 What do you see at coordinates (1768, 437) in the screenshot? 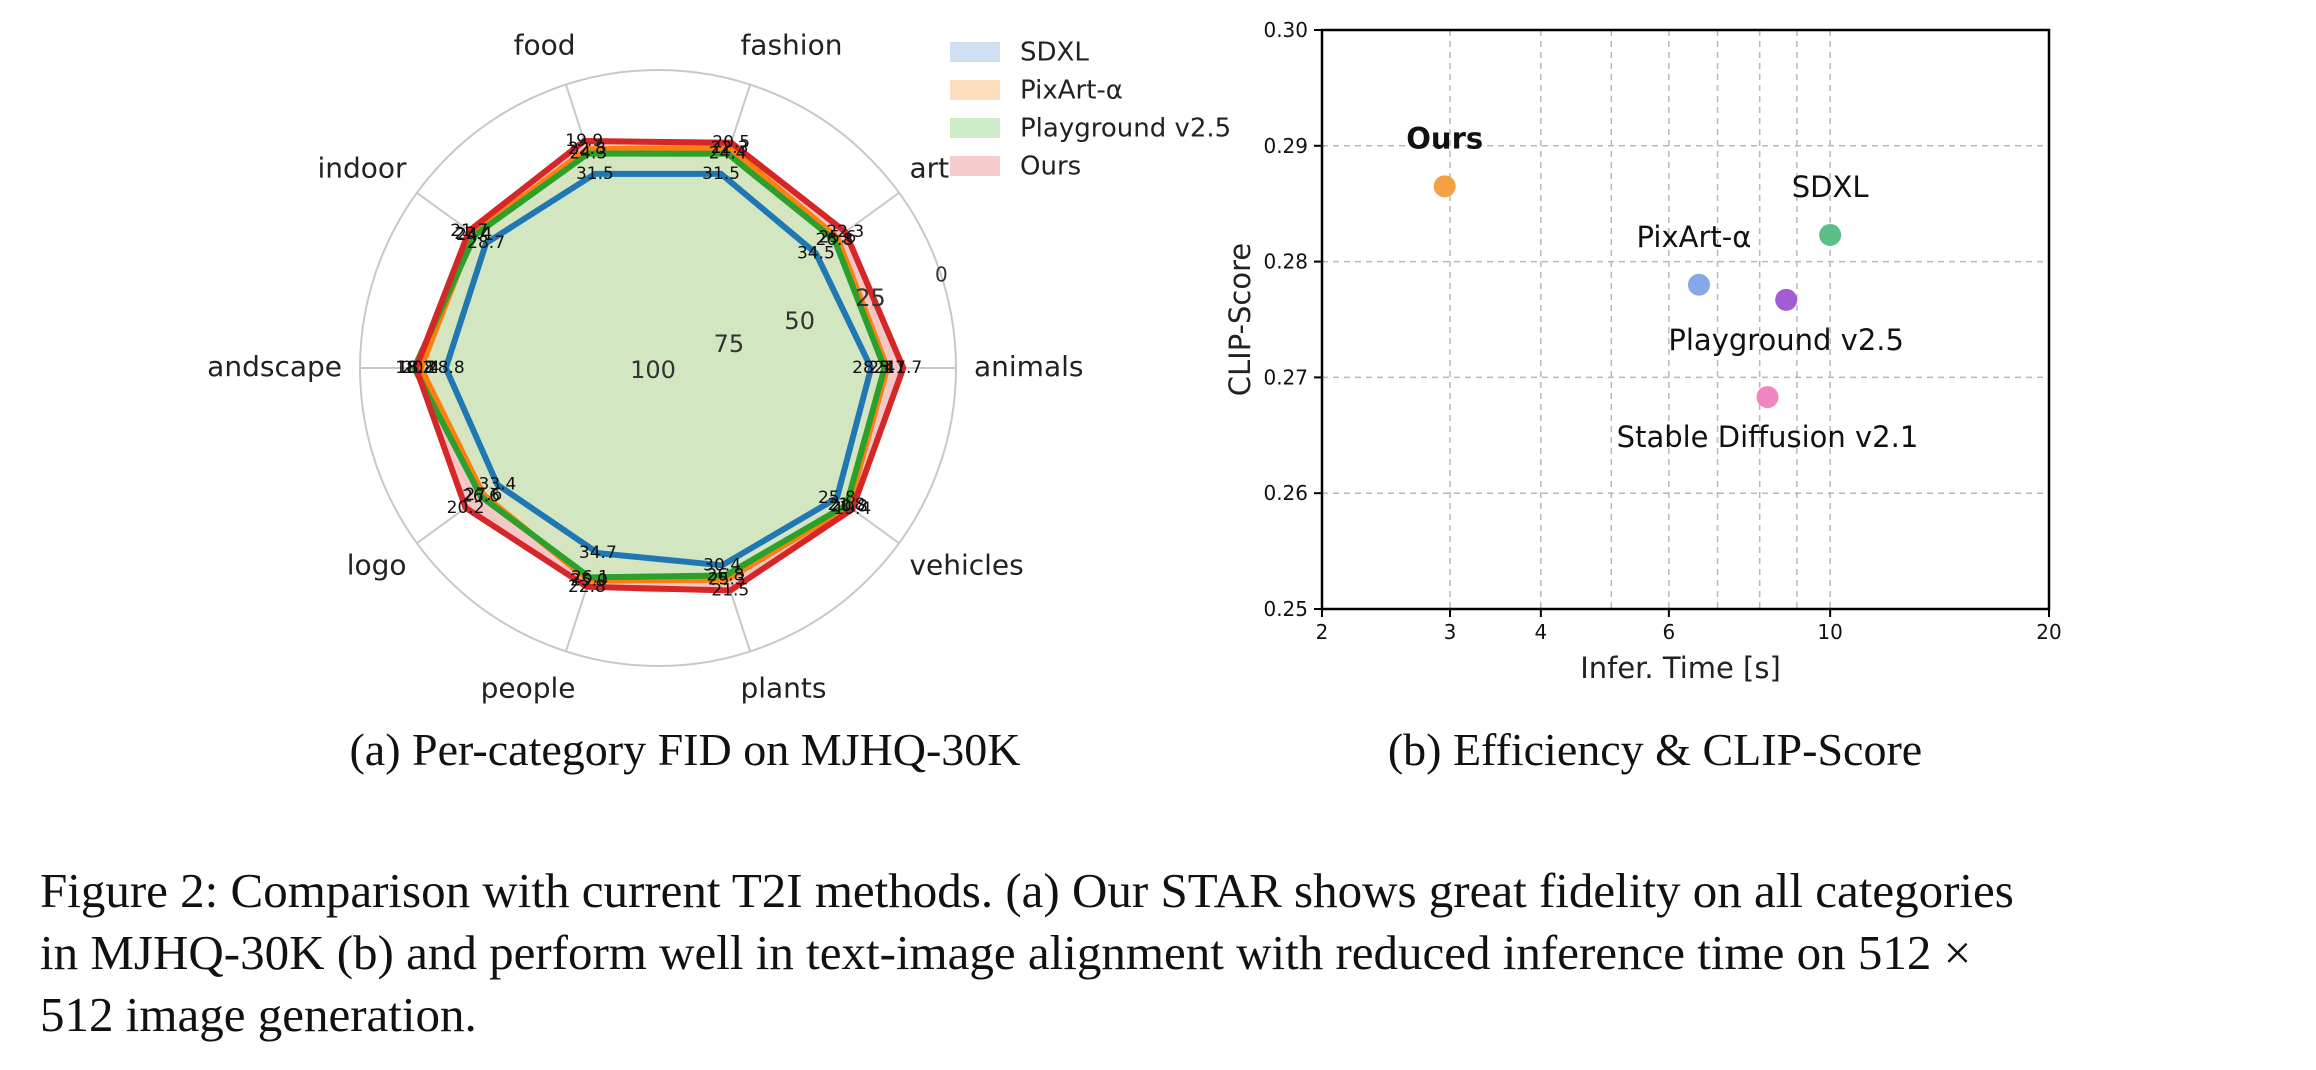
I see `scatter-point-label: Stable Diffusion v2.1` at bounding box center [1768, 437].